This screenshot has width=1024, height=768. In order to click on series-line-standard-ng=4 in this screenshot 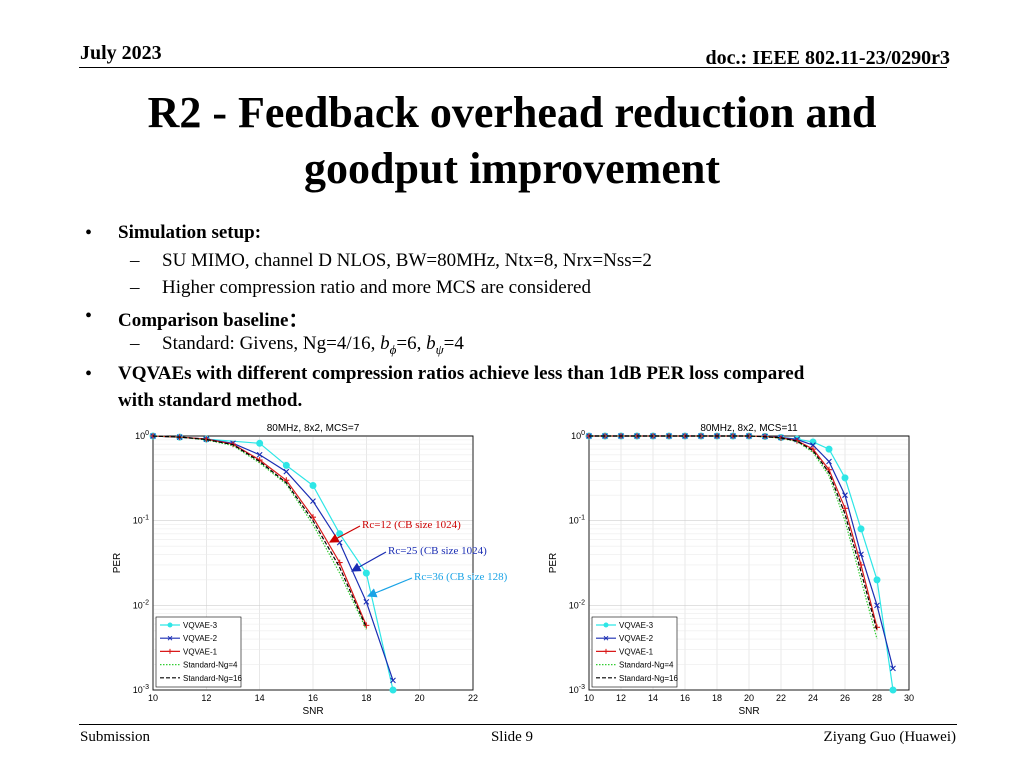, I will do `click(259, 532)`.